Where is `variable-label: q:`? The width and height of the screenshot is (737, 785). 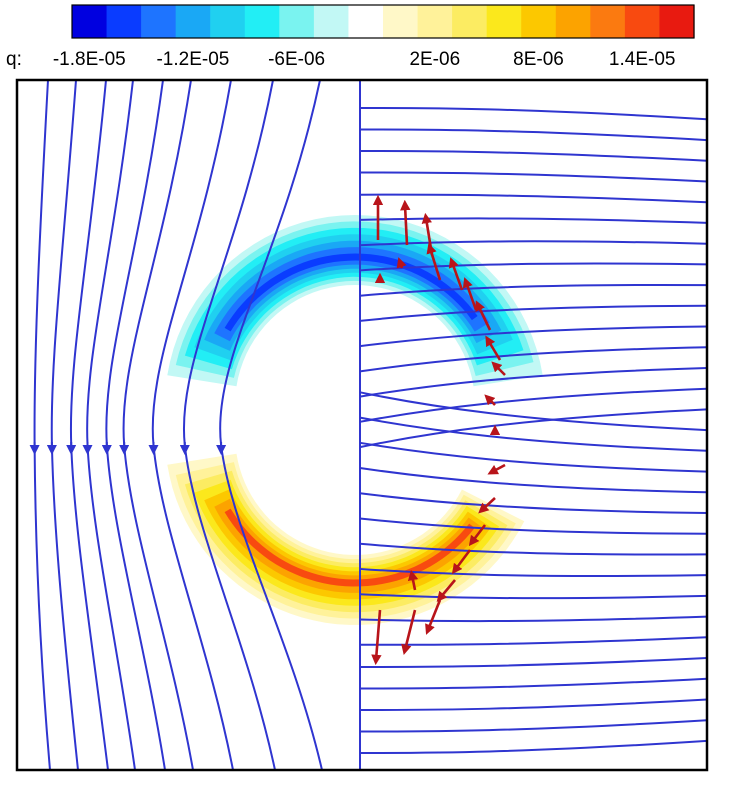
variable-label: q: is located at coordinates (14, 59).